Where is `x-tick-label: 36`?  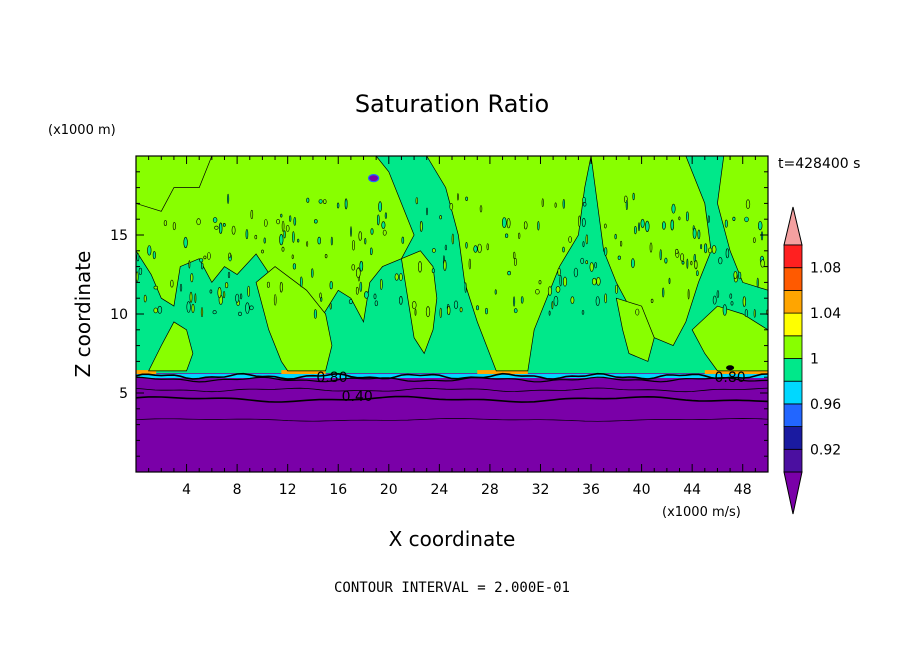 x-tick-label: 36 is located at coordinates (591, 490).